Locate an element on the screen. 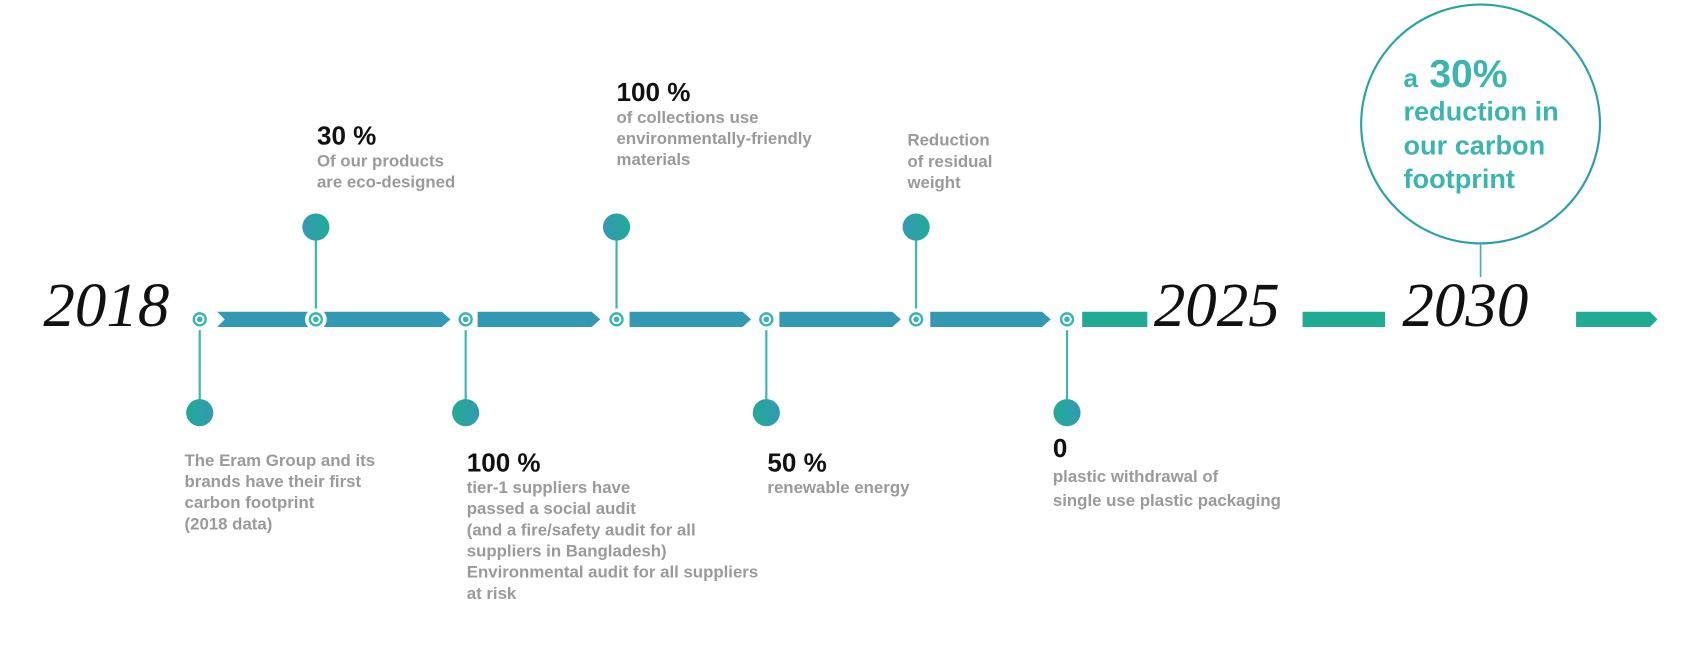 This screenshot has width=1702, height=668. milestone-text: materials is located at coordinates (654, 159).